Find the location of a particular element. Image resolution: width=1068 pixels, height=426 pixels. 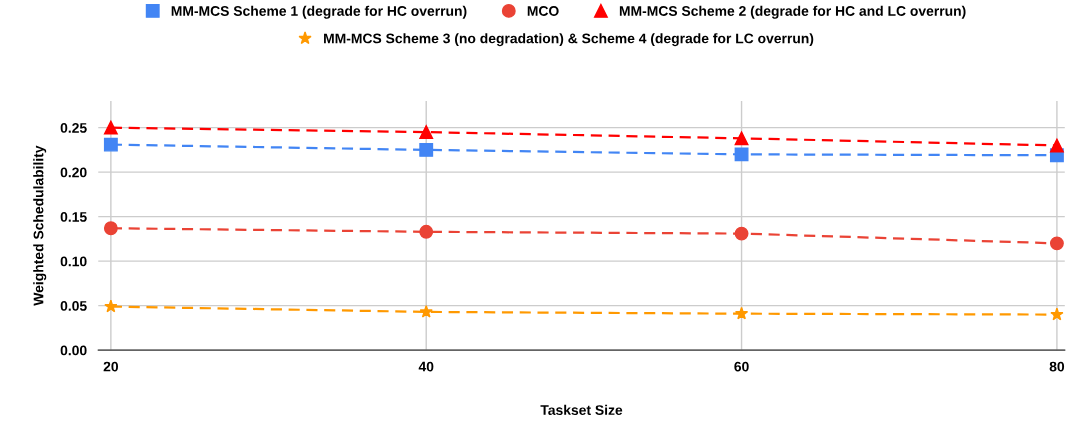

y-tick-label: 0.20 is located at coordinates (73, 172).